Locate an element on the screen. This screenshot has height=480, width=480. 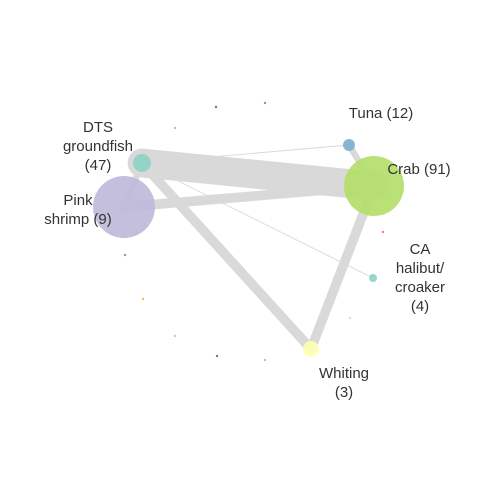
node-label-line: (47) is located at coordinates (98, 165).